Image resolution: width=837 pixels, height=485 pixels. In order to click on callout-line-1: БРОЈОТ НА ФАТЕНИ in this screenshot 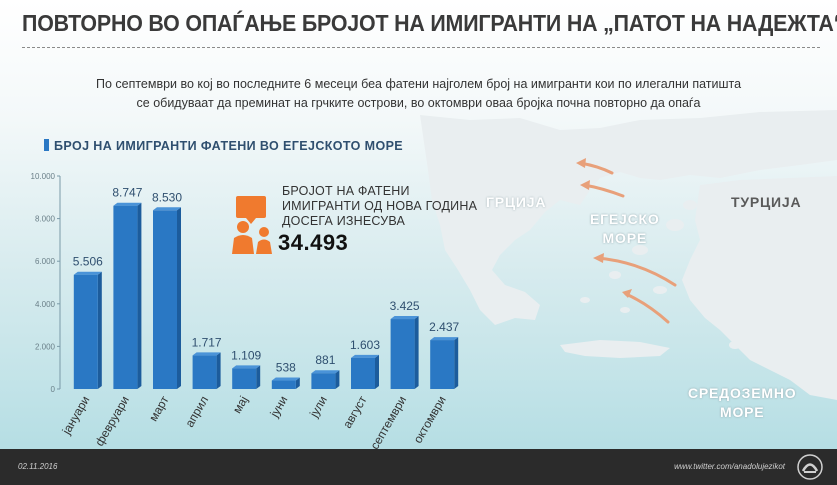, I will do `click(346, 191)`.